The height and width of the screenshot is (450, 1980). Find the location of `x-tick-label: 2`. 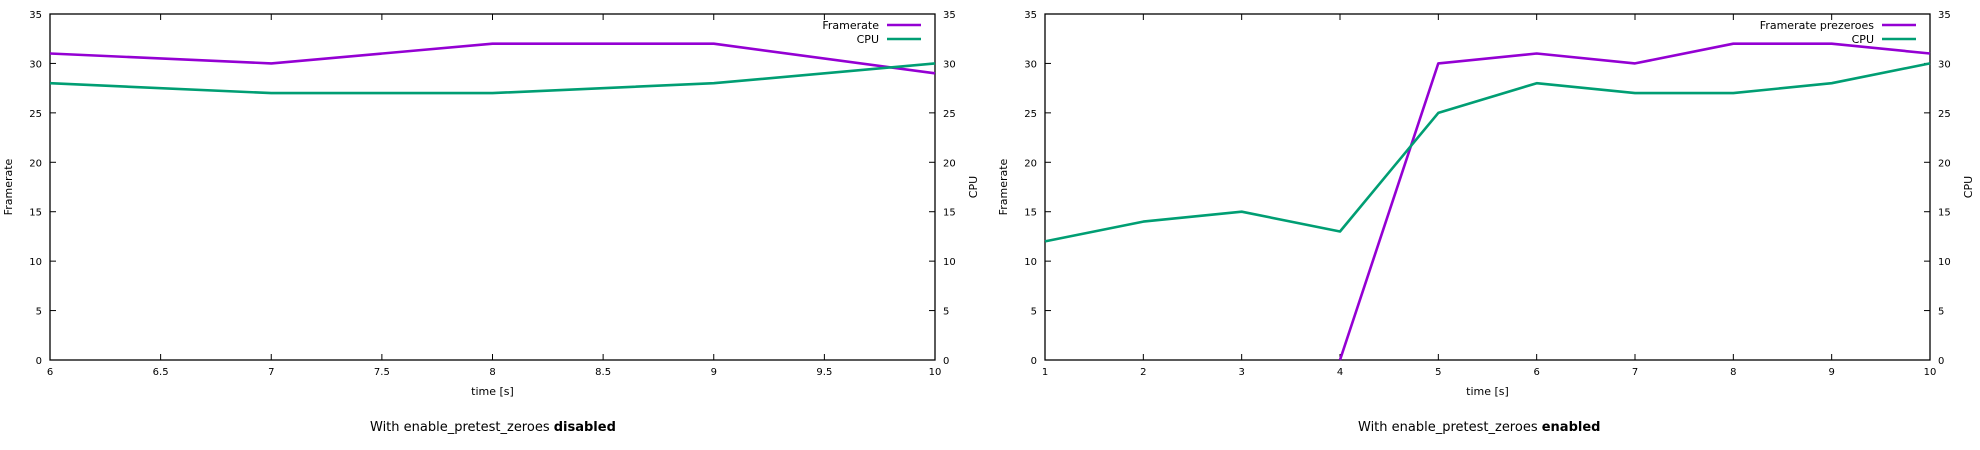

x-tick-label: 2 is located at coordinates (1143, 372).